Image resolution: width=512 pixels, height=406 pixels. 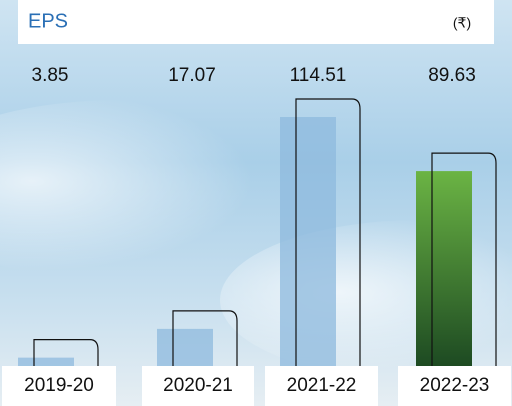 I want to click on x-tick-label: 2022-23, so click(x=455, y=385).